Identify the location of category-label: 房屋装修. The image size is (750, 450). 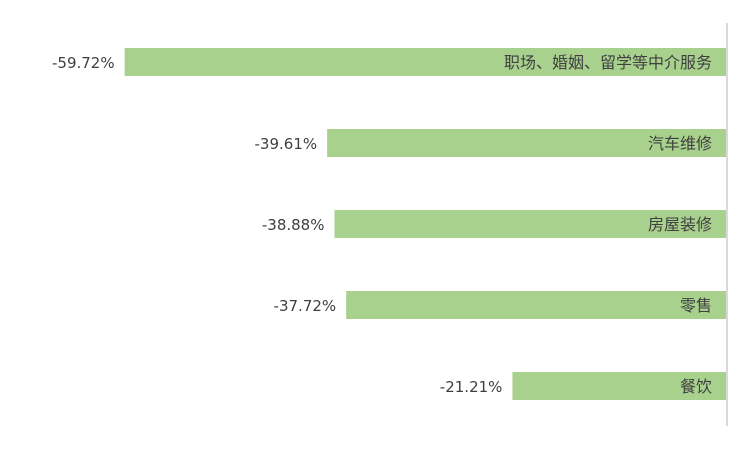
(680, 224).